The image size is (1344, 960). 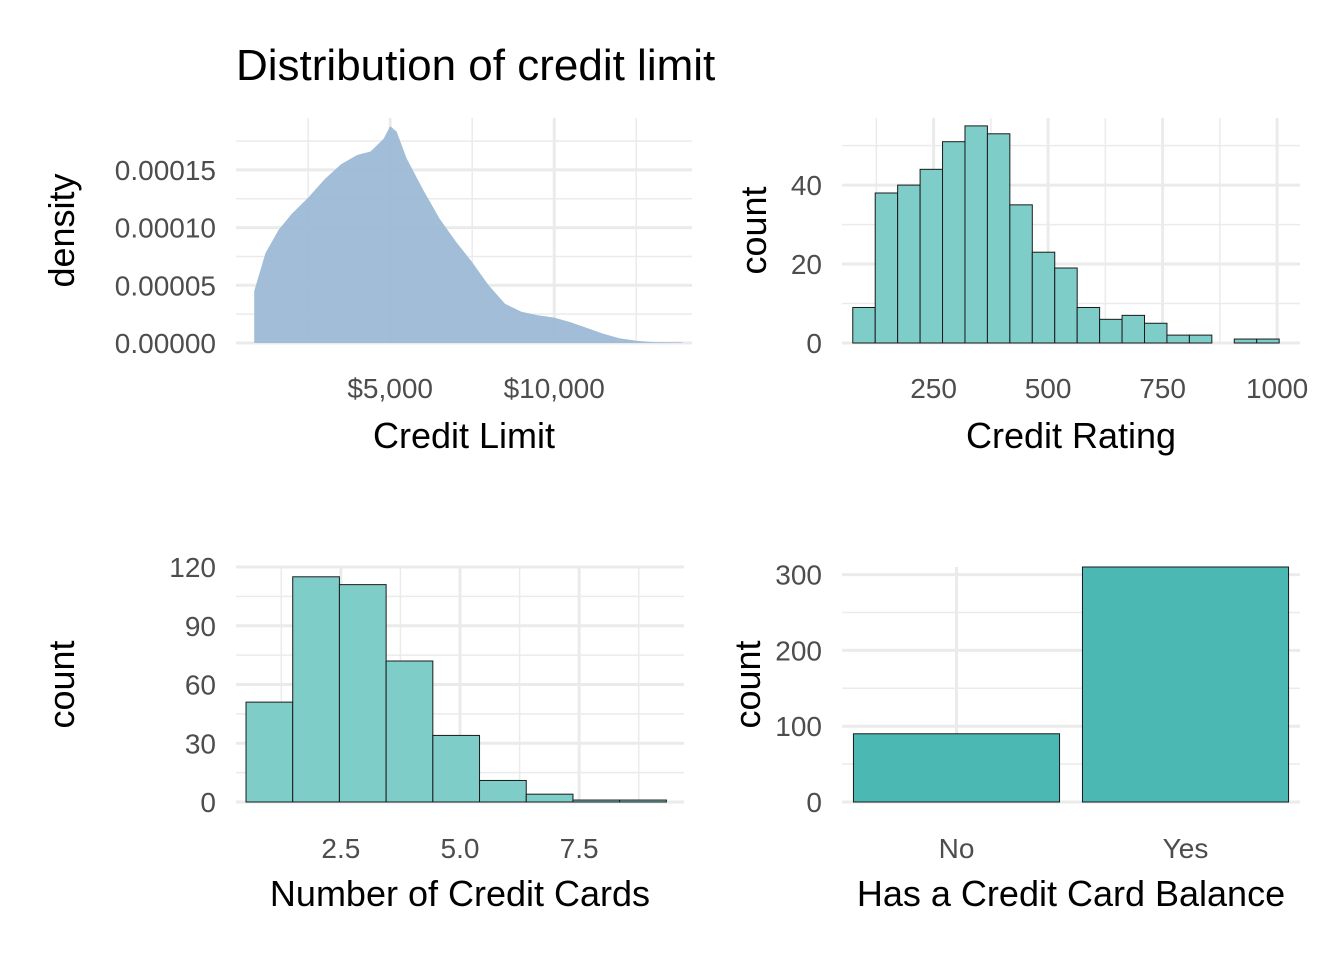 What do you see at coordinates (390, 388) in the screenshot?
I see `x-tick-label: $5,000` at bounding box center [390, 388].